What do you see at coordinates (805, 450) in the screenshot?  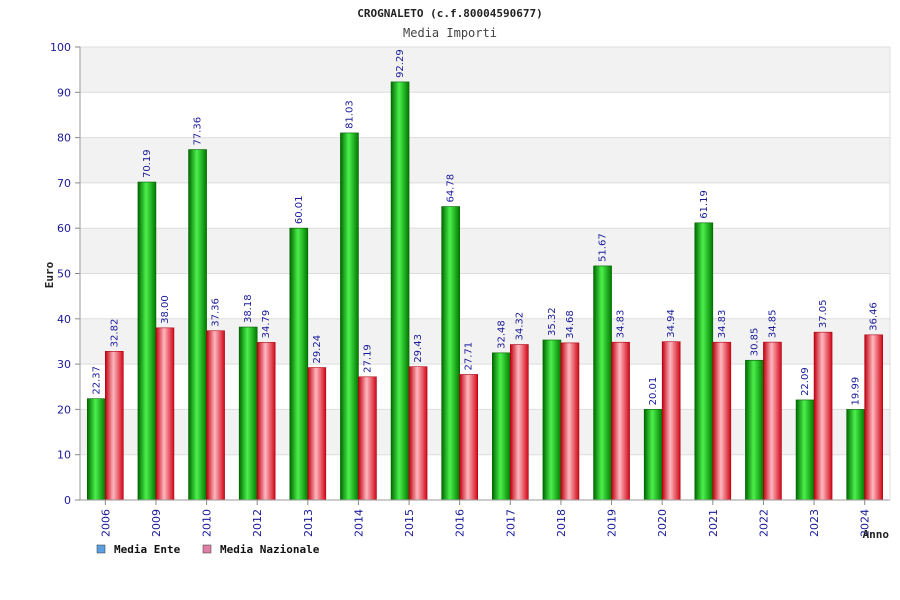 I see `bar-media-ente-2023` at bounding box center [805, 450].